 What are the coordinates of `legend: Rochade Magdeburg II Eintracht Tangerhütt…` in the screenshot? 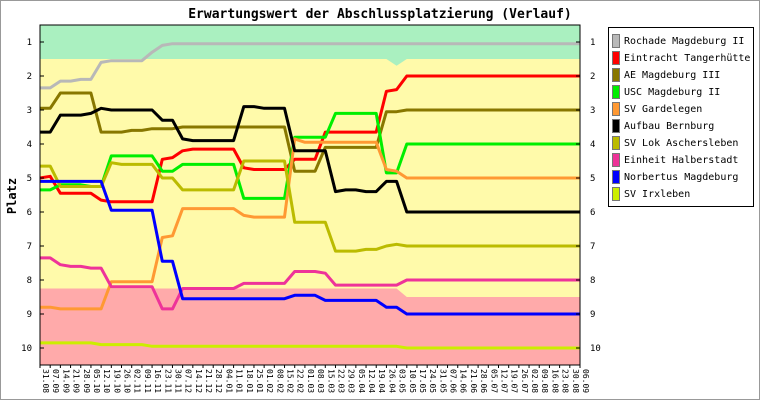 It's located at (681, 117).